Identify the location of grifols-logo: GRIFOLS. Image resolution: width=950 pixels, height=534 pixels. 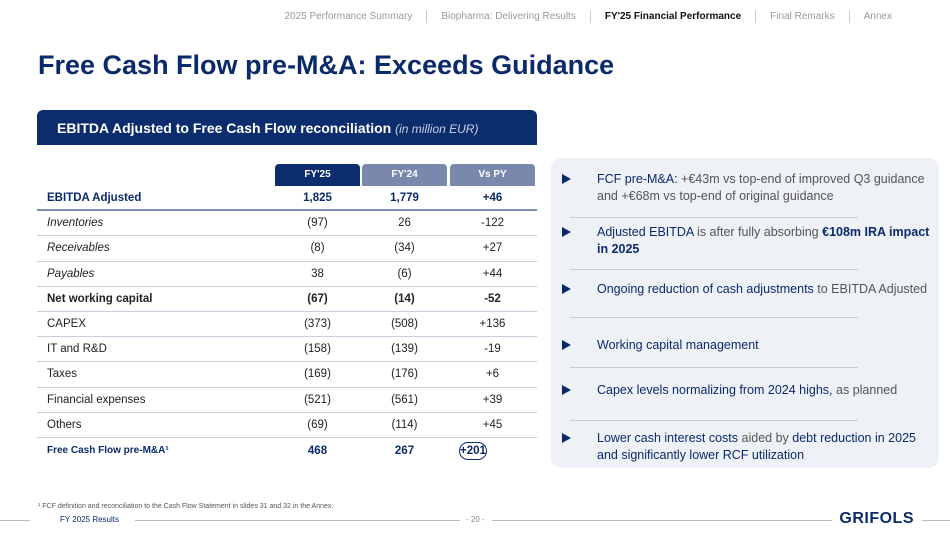
(876, 518).